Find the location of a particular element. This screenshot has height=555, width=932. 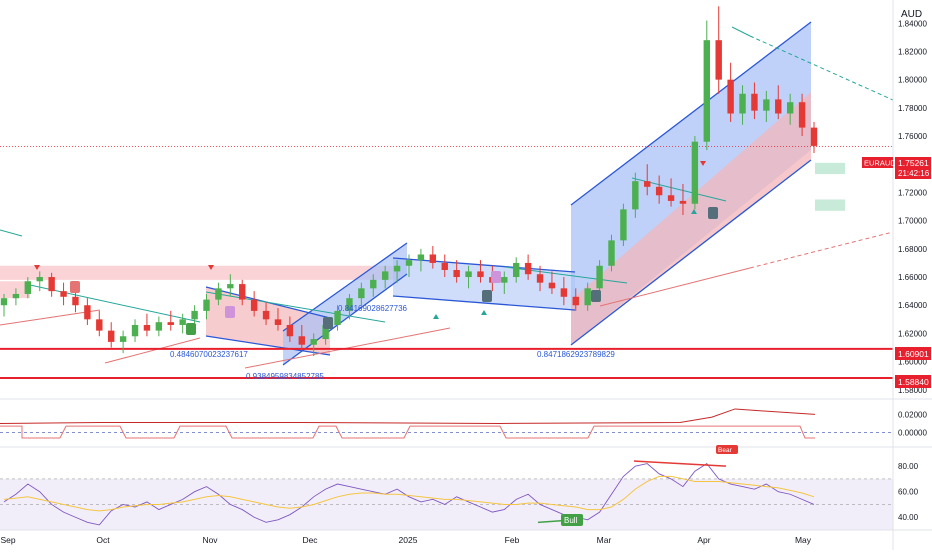

x-label-8: May is located at coordinates (803, 540).